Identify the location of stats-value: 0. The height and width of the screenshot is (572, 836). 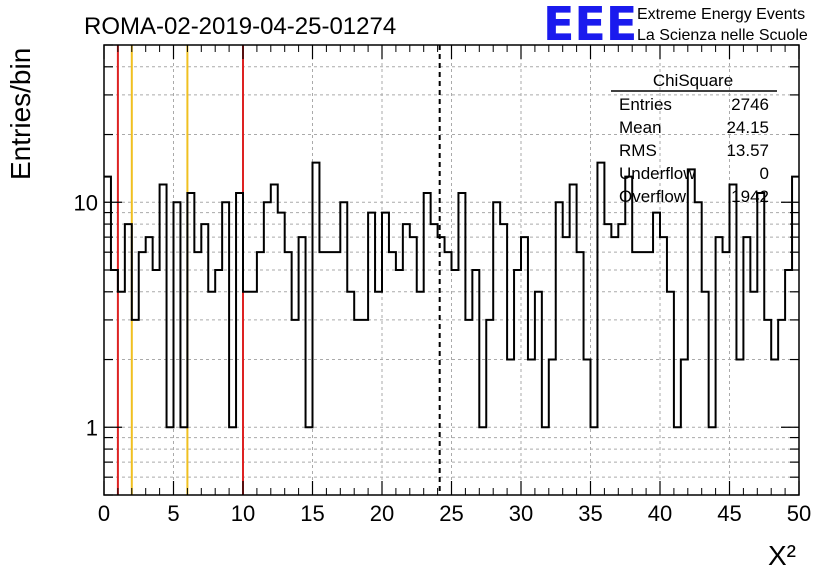
(764, 173).